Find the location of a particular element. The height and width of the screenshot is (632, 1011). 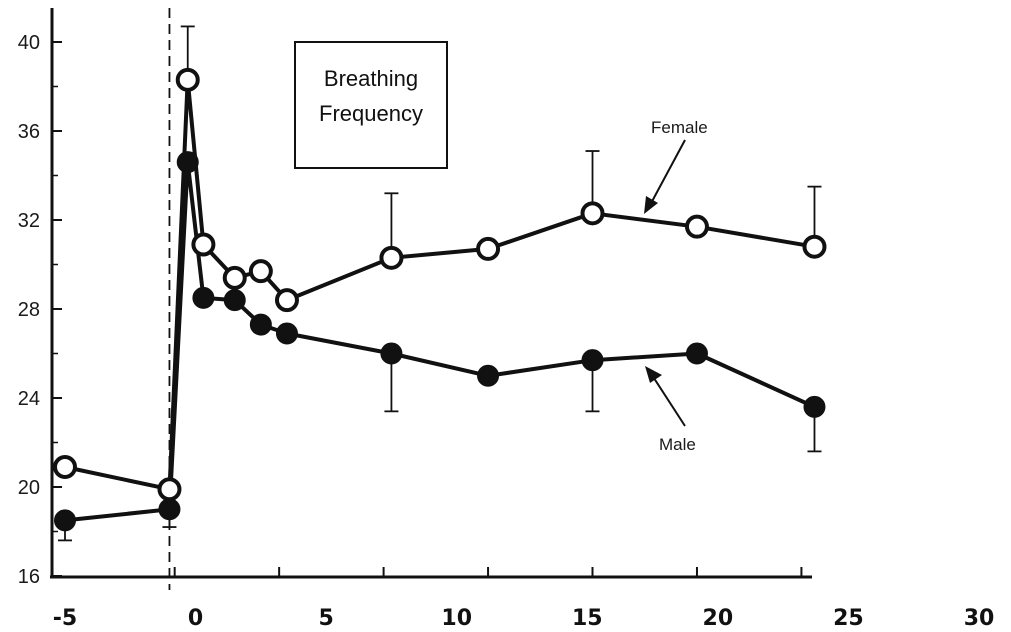

x-tick-label: 5 is located at coordinates (325, 618).